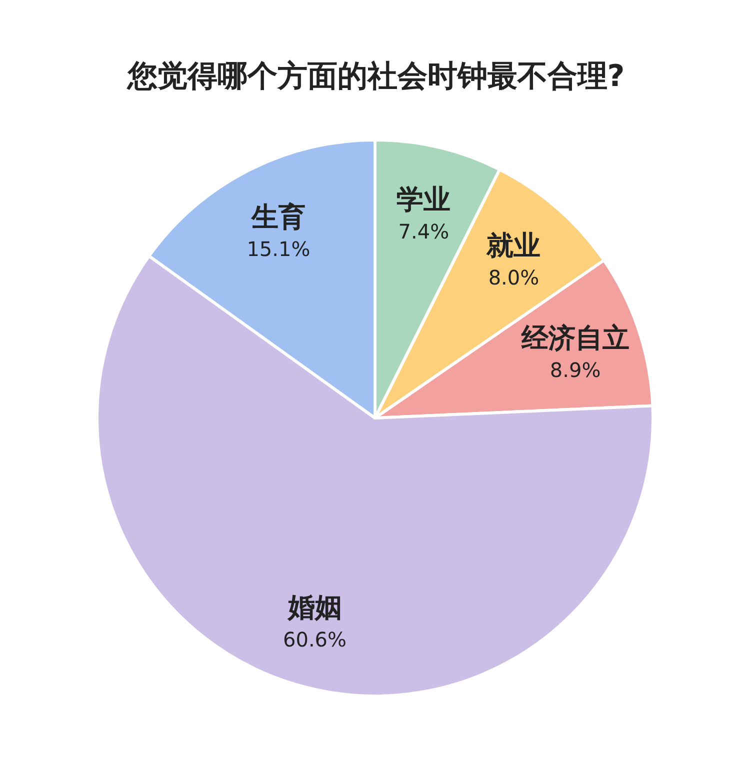 Image resolution: width=752 pixels, height=770 pixels. I want to click on data-label: 7.4%, so click(424, 231).